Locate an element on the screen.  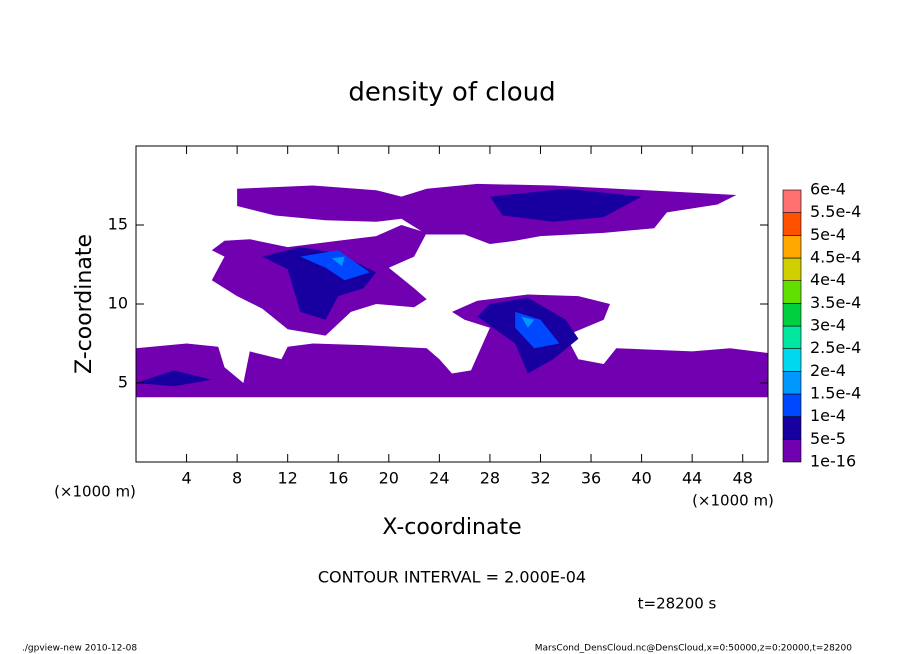
x-tick-label: 36 is located at coordinates (591, 478).